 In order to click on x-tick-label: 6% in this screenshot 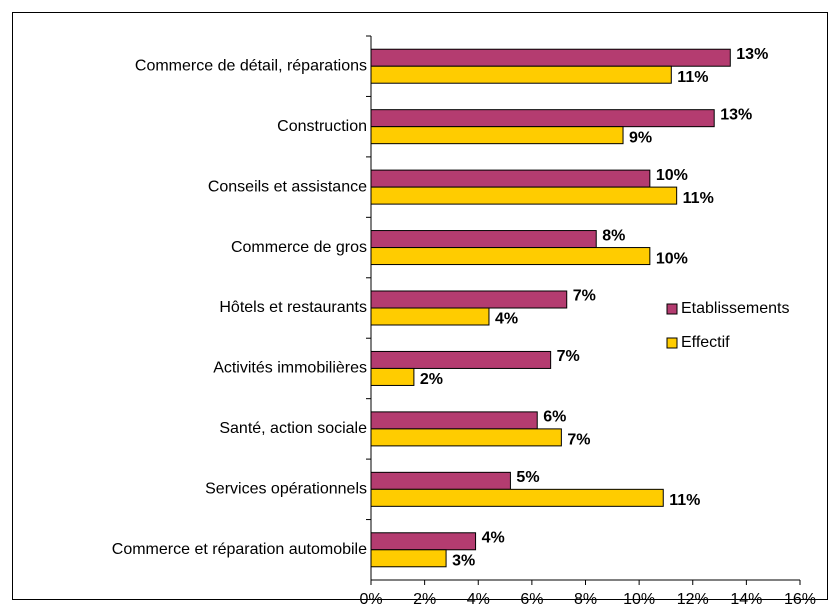, I will do `click(531, 599)`.